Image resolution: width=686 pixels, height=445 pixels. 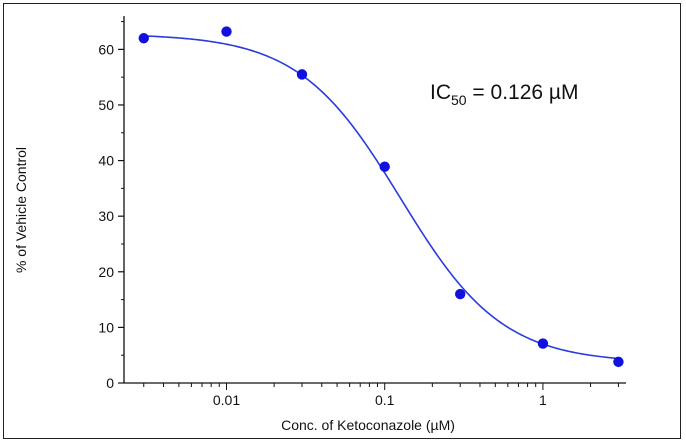 I want to click on x-tick-label: 0.1, so click(x=385, y=400).